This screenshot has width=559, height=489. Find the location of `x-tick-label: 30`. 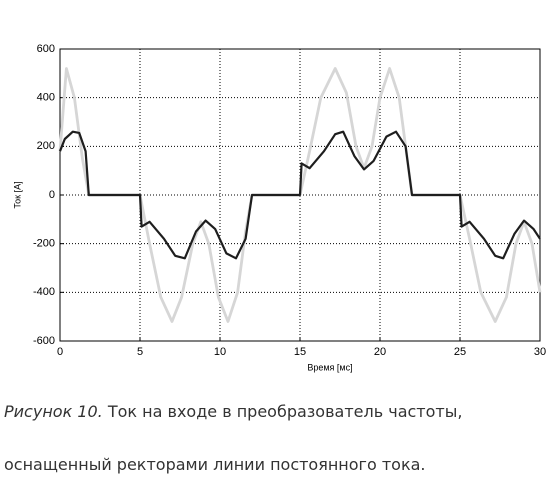

x-tick-label: 30 is located at coordinates (540, 352).